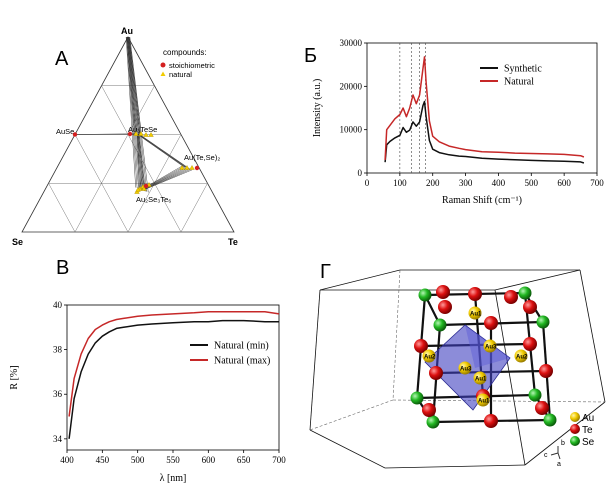  I want to click on legend-title: compounds:, so click(185, 52).